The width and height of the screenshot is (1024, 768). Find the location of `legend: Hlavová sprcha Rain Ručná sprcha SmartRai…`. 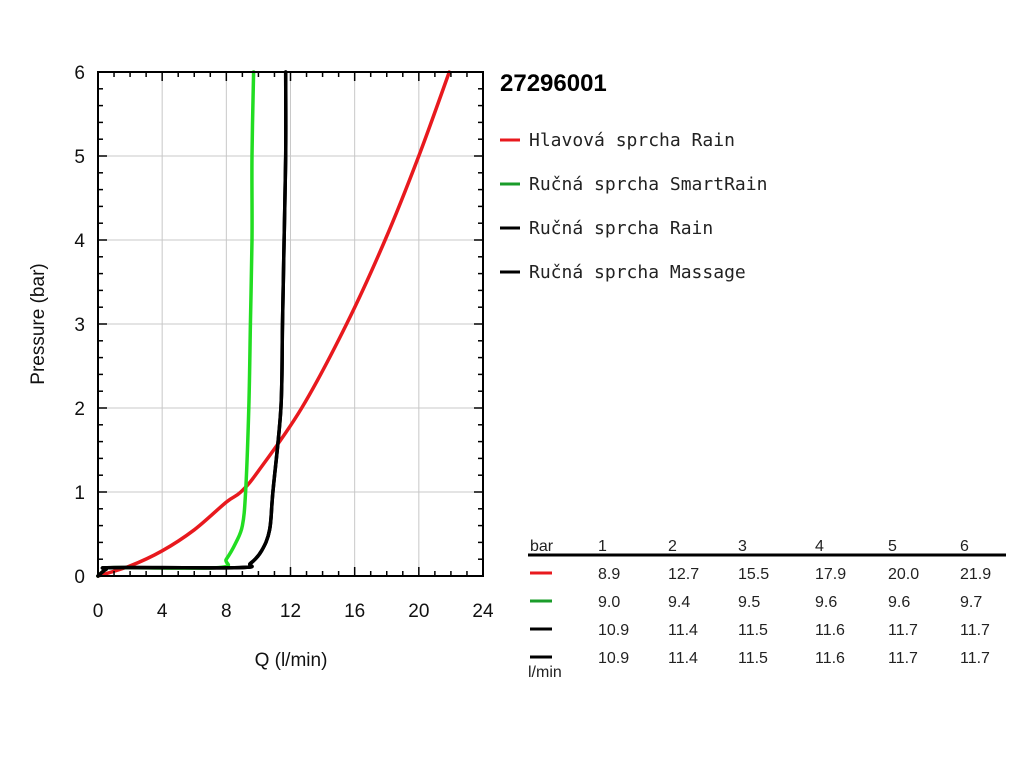

legend: Hlavová sprcha Rain Ručná sprcha SmartRai… is located at coordinates (633, 206).